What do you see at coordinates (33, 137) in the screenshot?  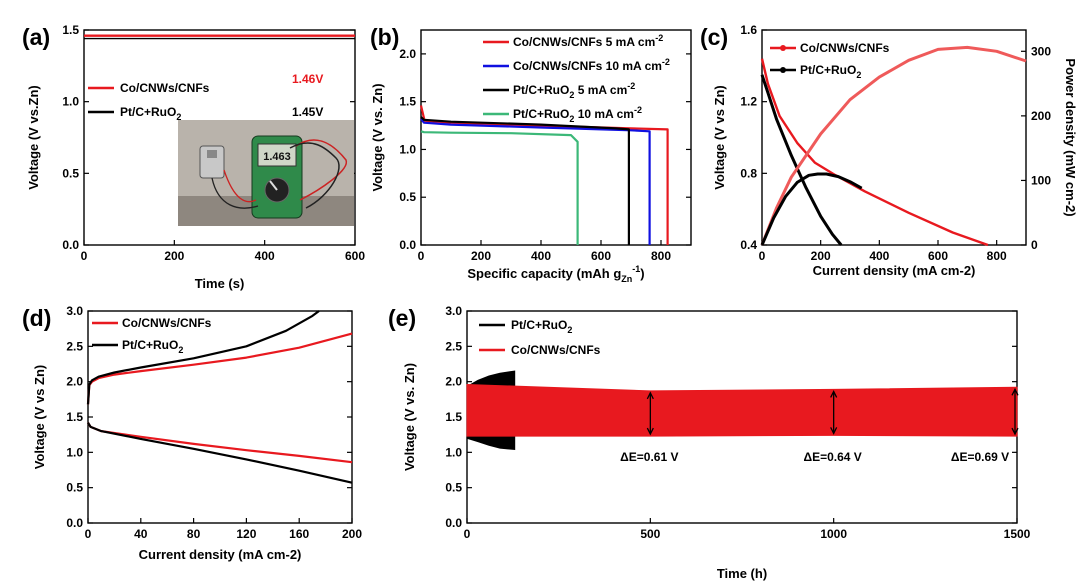 I see `y-axis-label: Voltage (V vs.Zn)` at bounding box center [33, 137].